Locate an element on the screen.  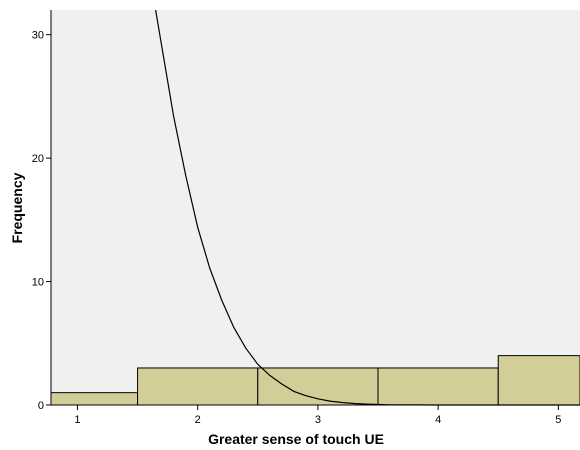
x-axis-ticks: 1 2 3 4 5 is located at coordinates (317, 415).